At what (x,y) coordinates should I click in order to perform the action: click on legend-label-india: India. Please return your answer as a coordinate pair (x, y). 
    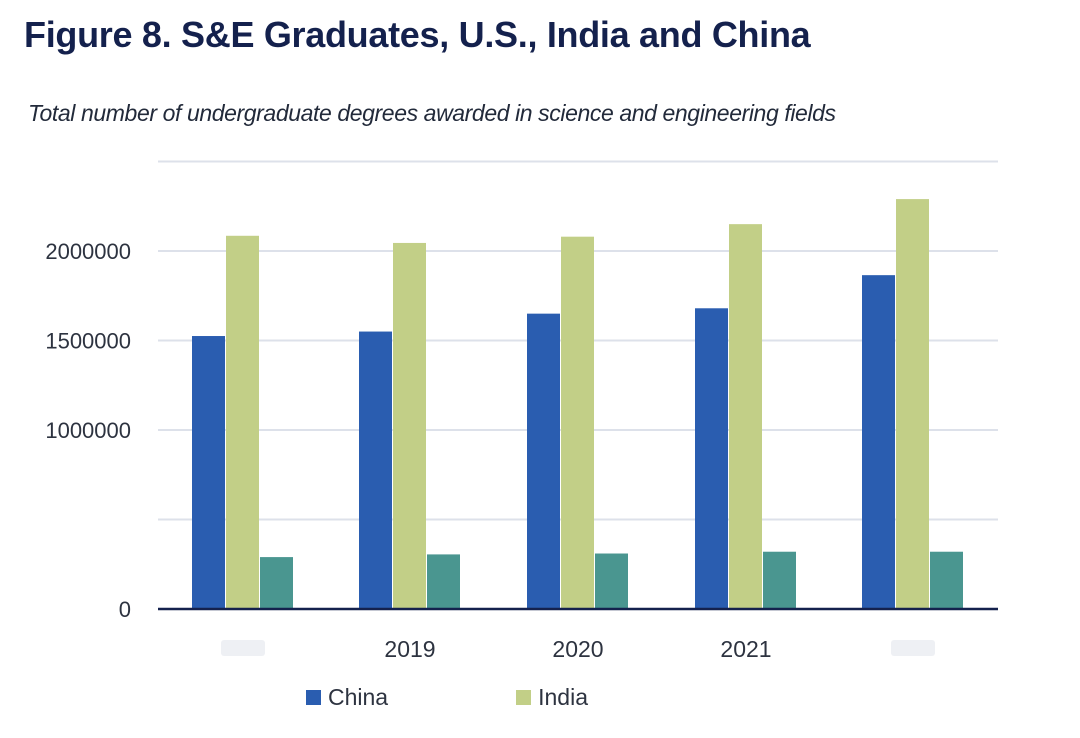
    Looking at the image, I should click on (563, 697).